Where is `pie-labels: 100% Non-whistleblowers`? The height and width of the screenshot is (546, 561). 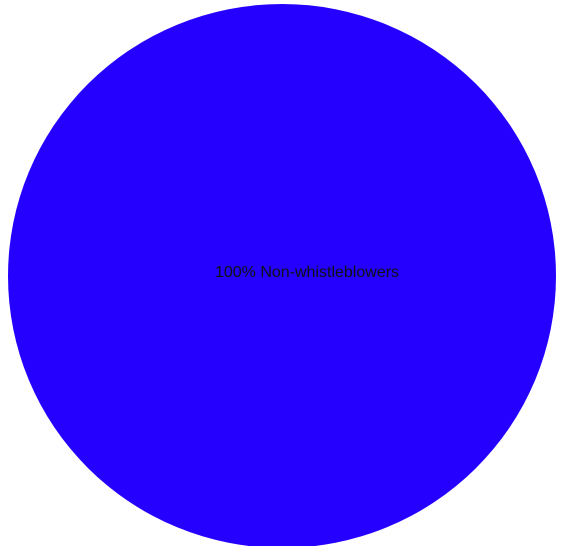 pie-labels: 100% Non-whistleblowers is located at coordinates (307, 272).